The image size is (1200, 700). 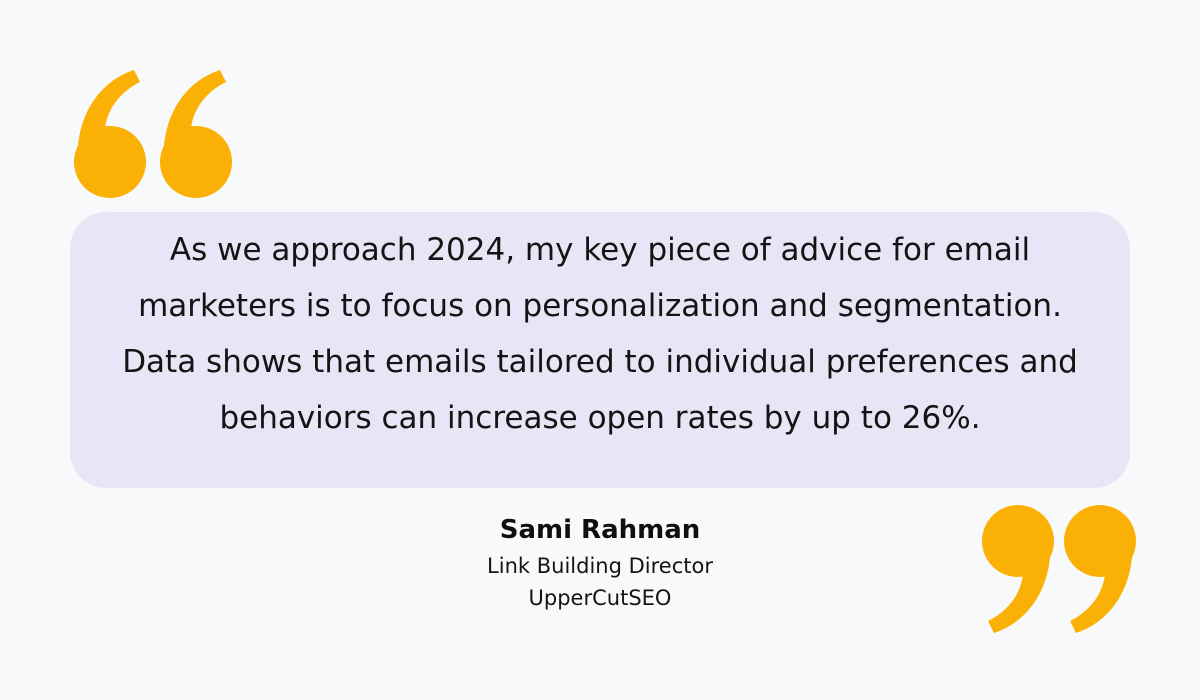 I want to click on author-role: Link Building Director, so click(x=600, y=566).